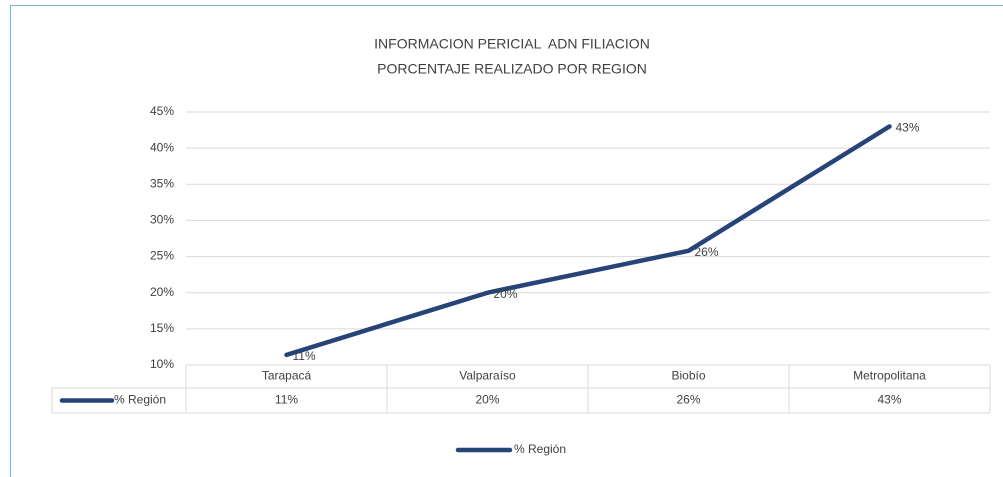  What do you see at coordinates (304, 356) in the screenshot?
I see `data-label: 11%` at bounding box center [304, 356].